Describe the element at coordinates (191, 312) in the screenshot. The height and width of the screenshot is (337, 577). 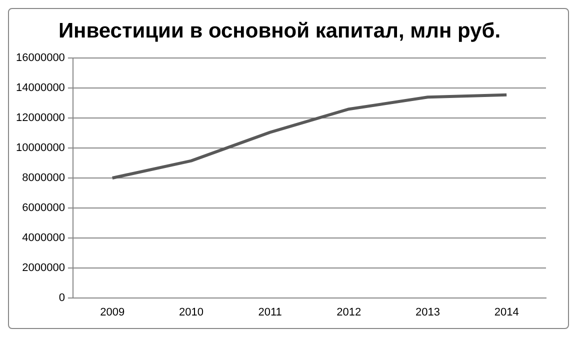
I see `x-tick-label: 2010` at that location.